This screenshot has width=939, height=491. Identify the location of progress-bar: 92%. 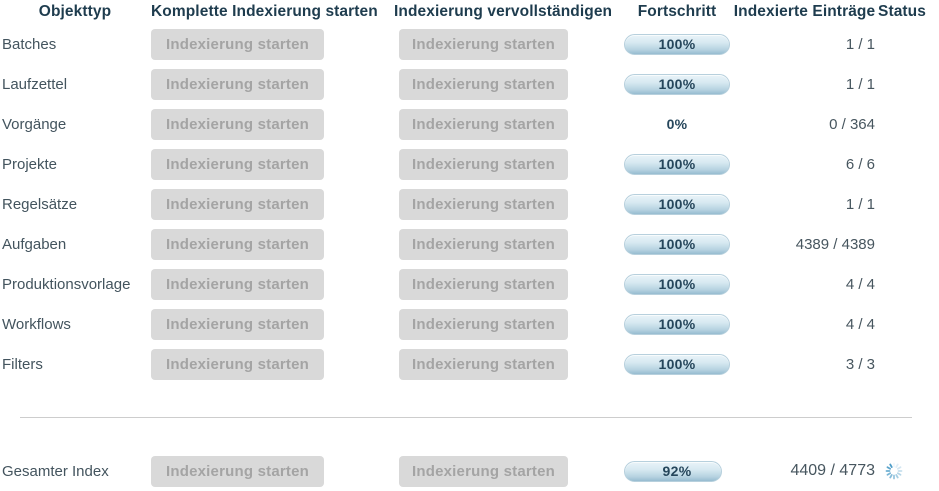
(677, 471).